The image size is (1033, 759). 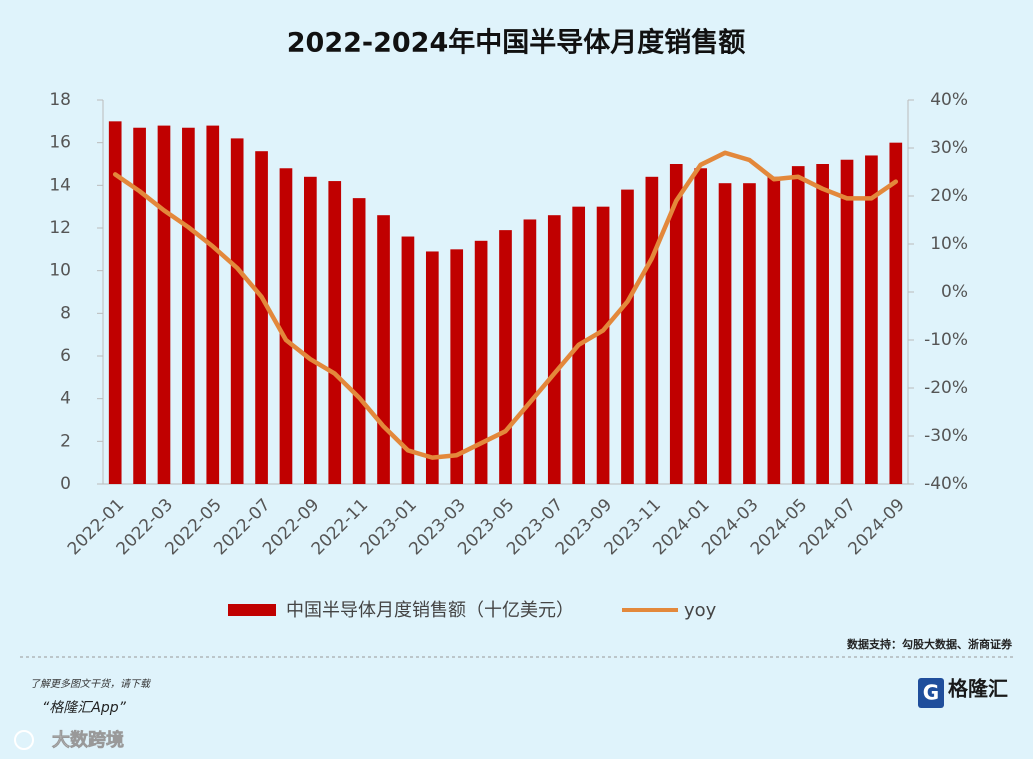 I want to click on y-tick-label: 4, so click(x=65, y=399).